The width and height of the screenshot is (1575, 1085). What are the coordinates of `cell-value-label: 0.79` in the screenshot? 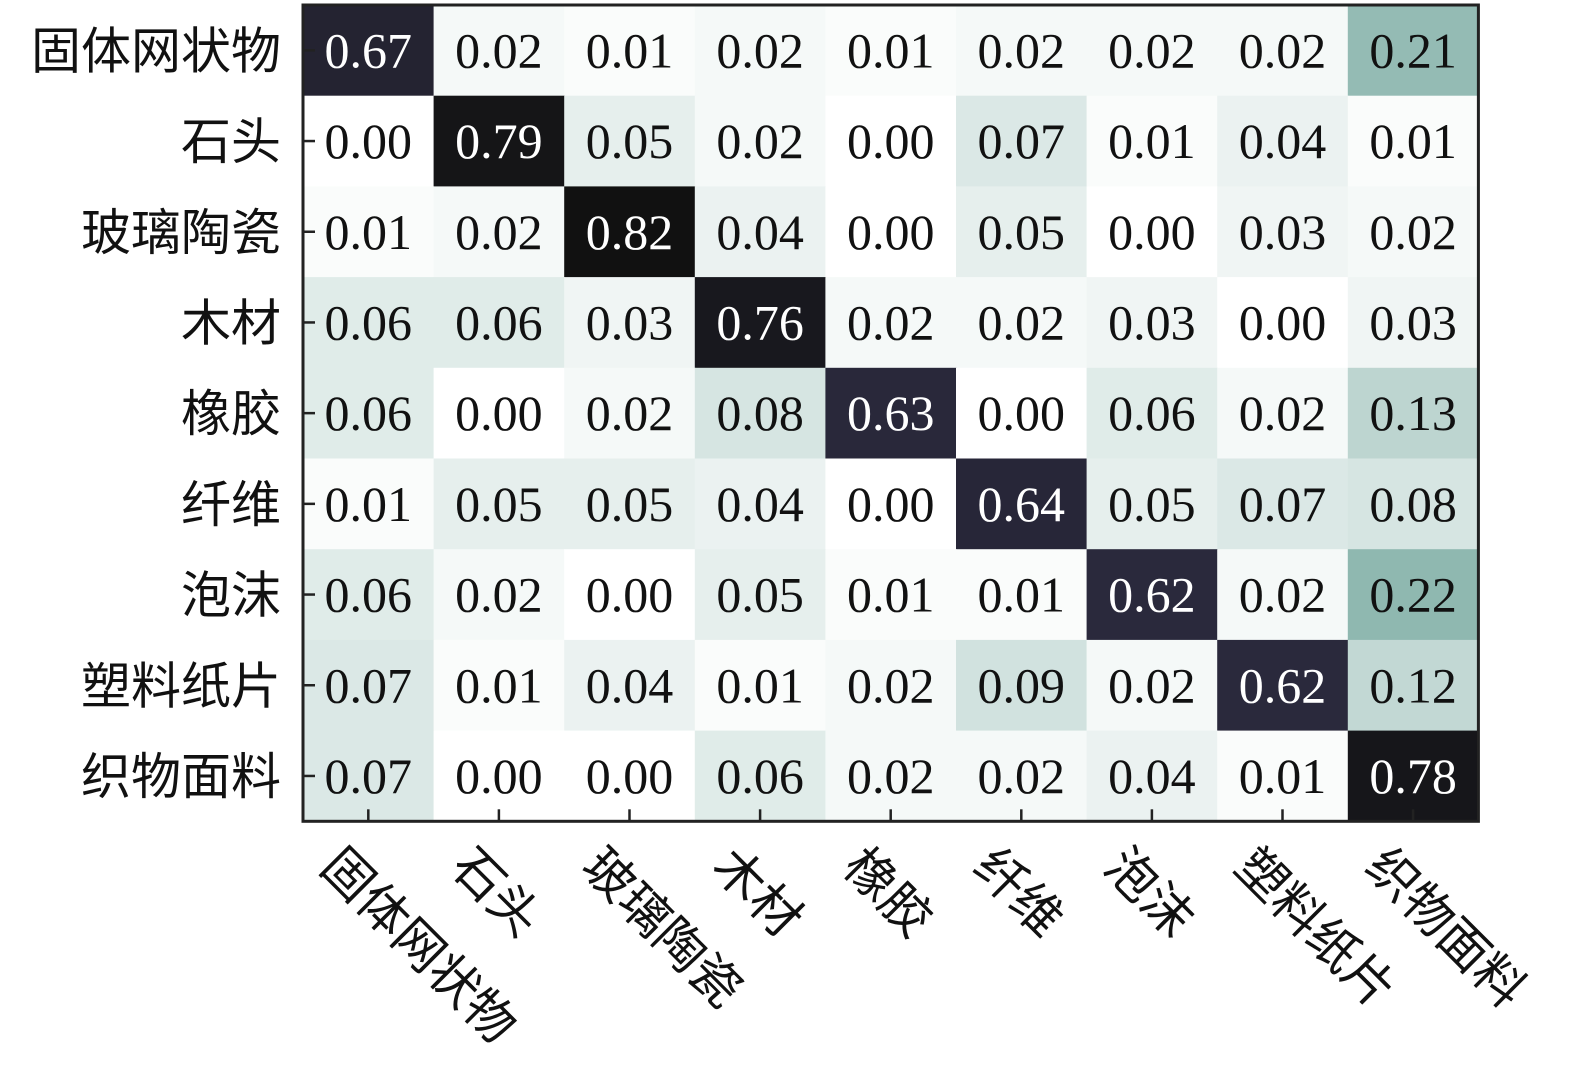 It's located at (499, 141).